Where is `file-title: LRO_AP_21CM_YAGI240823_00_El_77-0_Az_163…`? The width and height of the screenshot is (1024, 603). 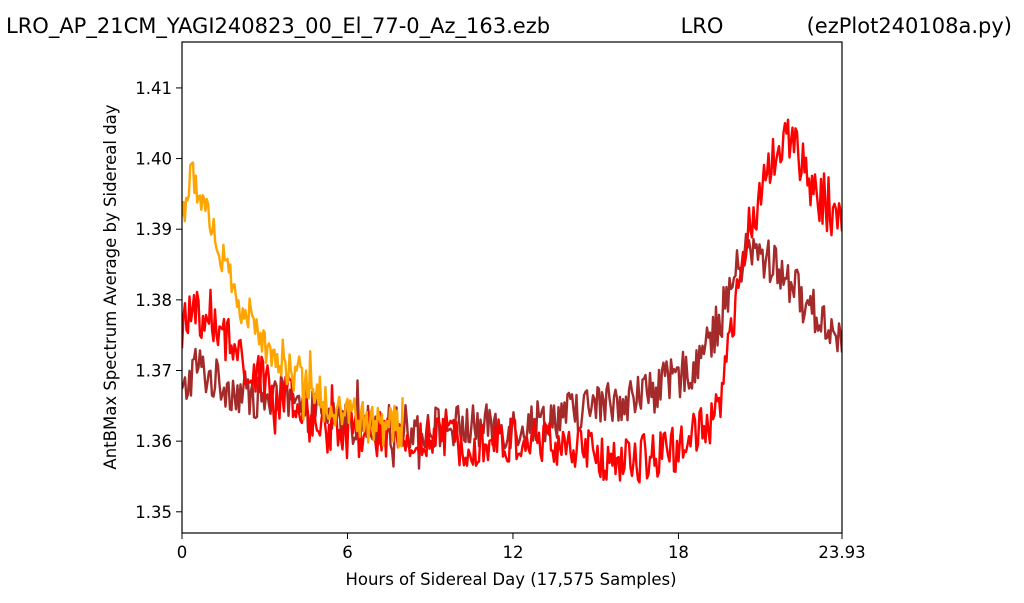
file-title: LRO_AP_21CM_YAGI240823_00_El_77-0_Az_163… is located at coordinates (278, 26).